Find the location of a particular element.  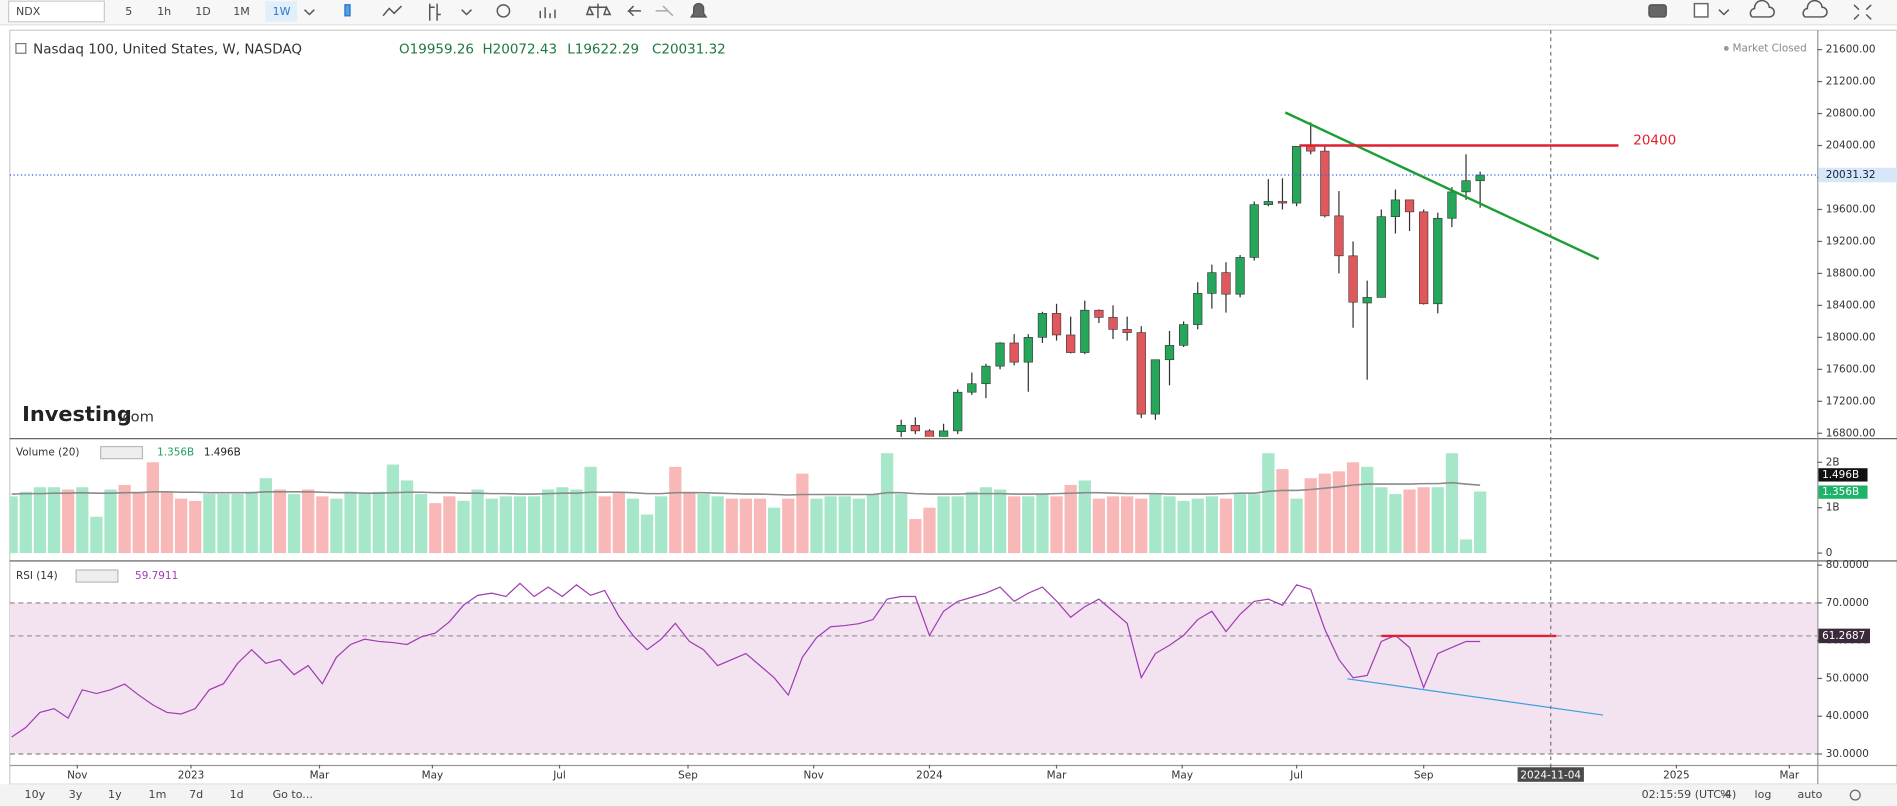

interval-group: 5 1h 1D 1M 1W is located at coordinates (211, 11).